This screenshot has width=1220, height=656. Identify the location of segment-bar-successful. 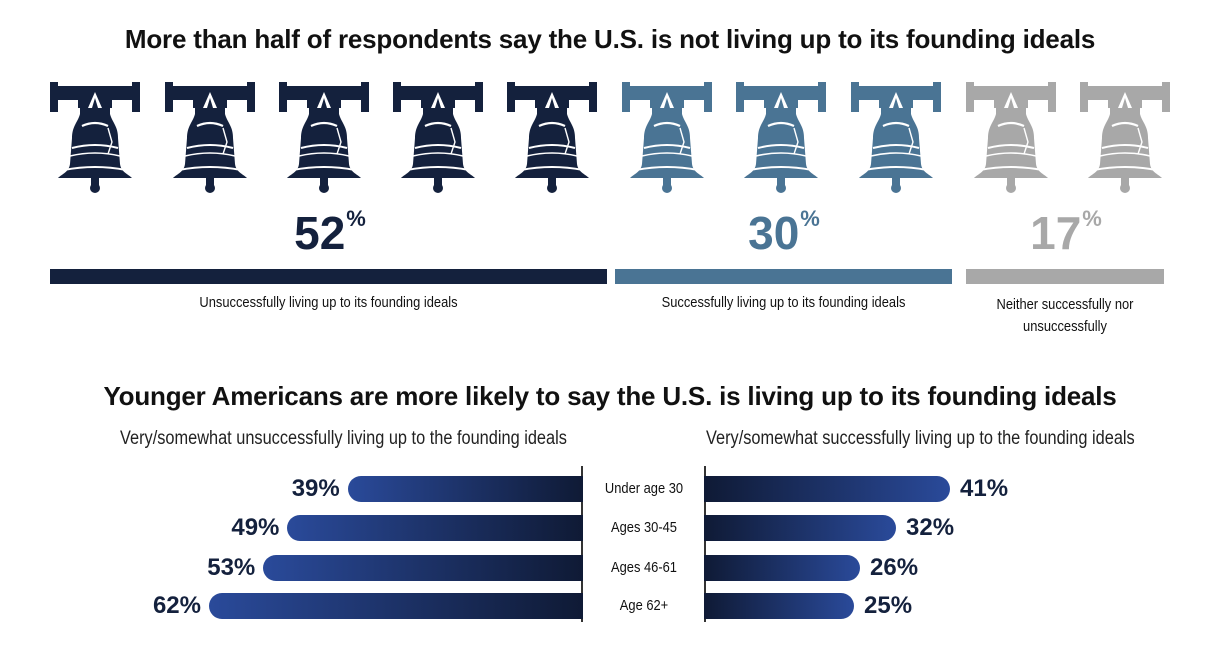
(783, 276).